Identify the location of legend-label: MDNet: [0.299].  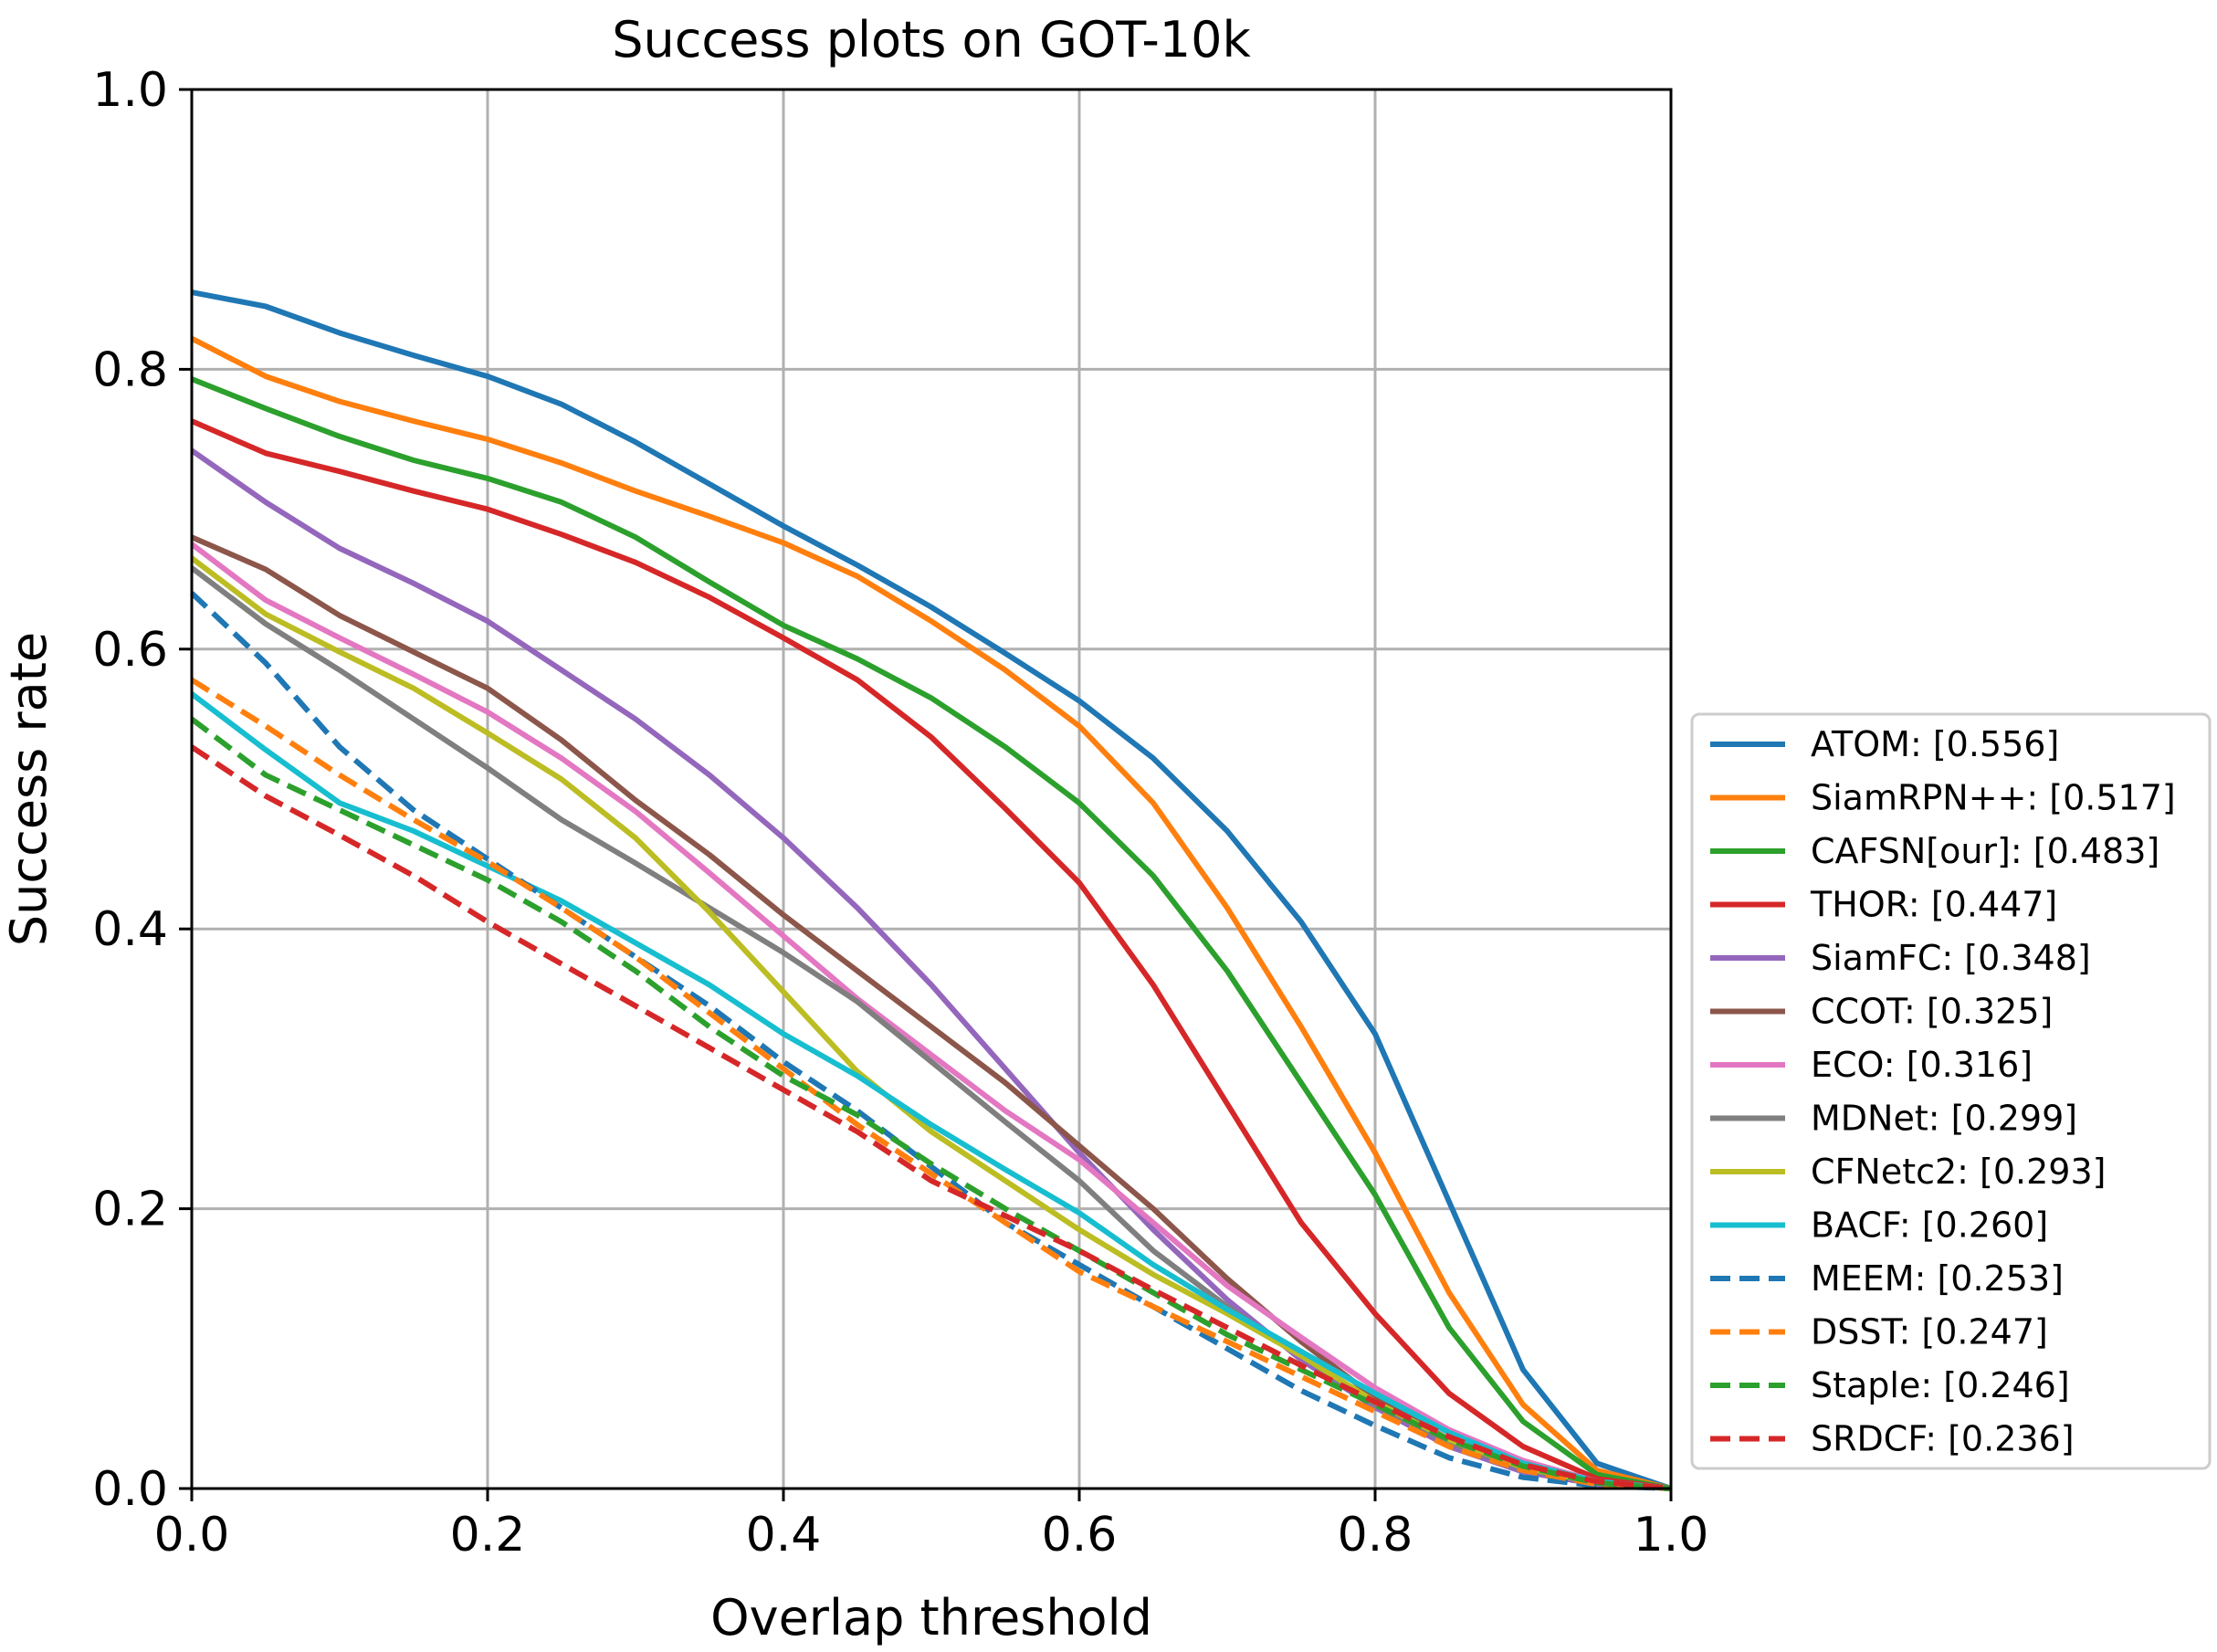
(1944, 1119).